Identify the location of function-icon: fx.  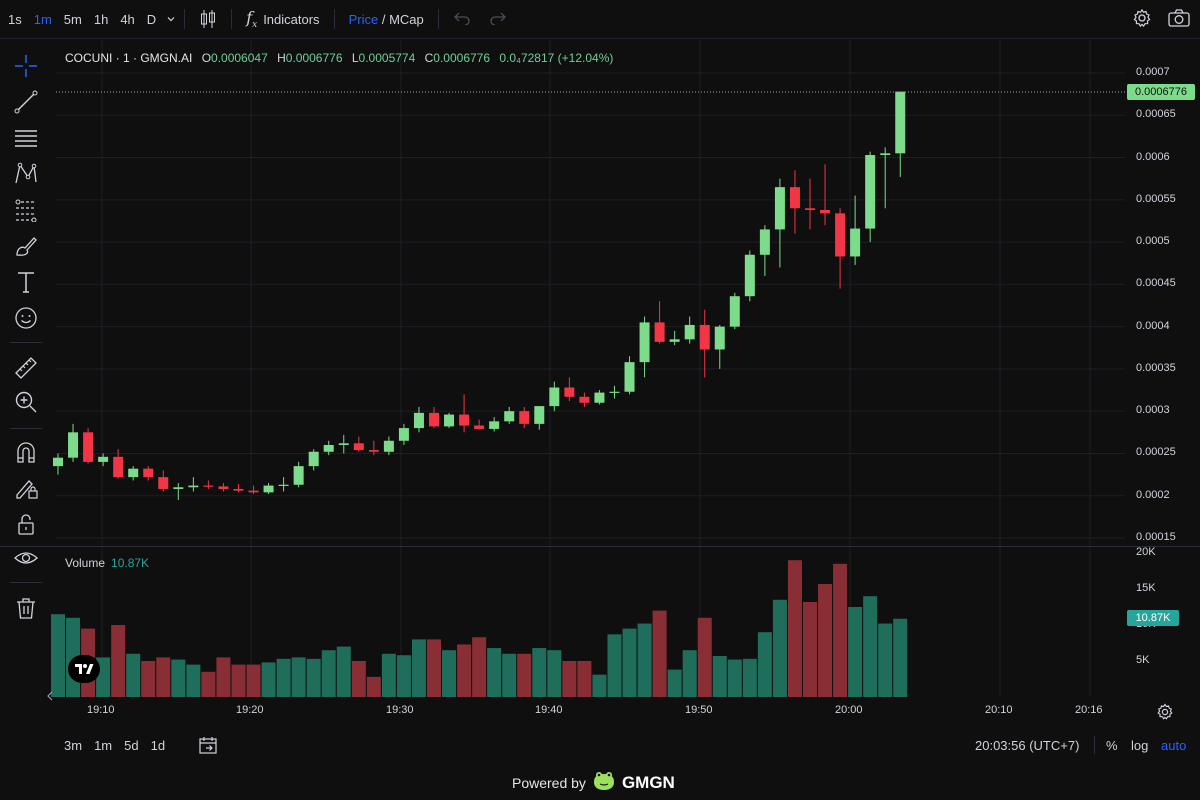
(252, 19).